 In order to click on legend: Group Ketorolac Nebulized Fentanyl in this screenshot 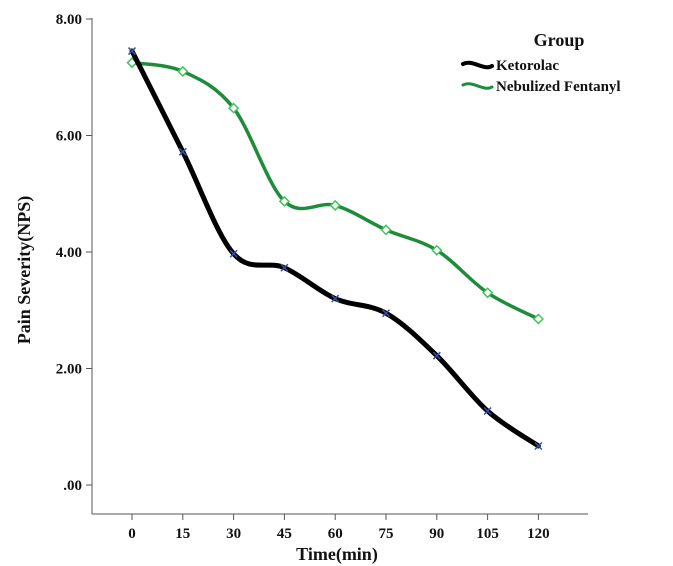, I will do `click(541, 62)`.